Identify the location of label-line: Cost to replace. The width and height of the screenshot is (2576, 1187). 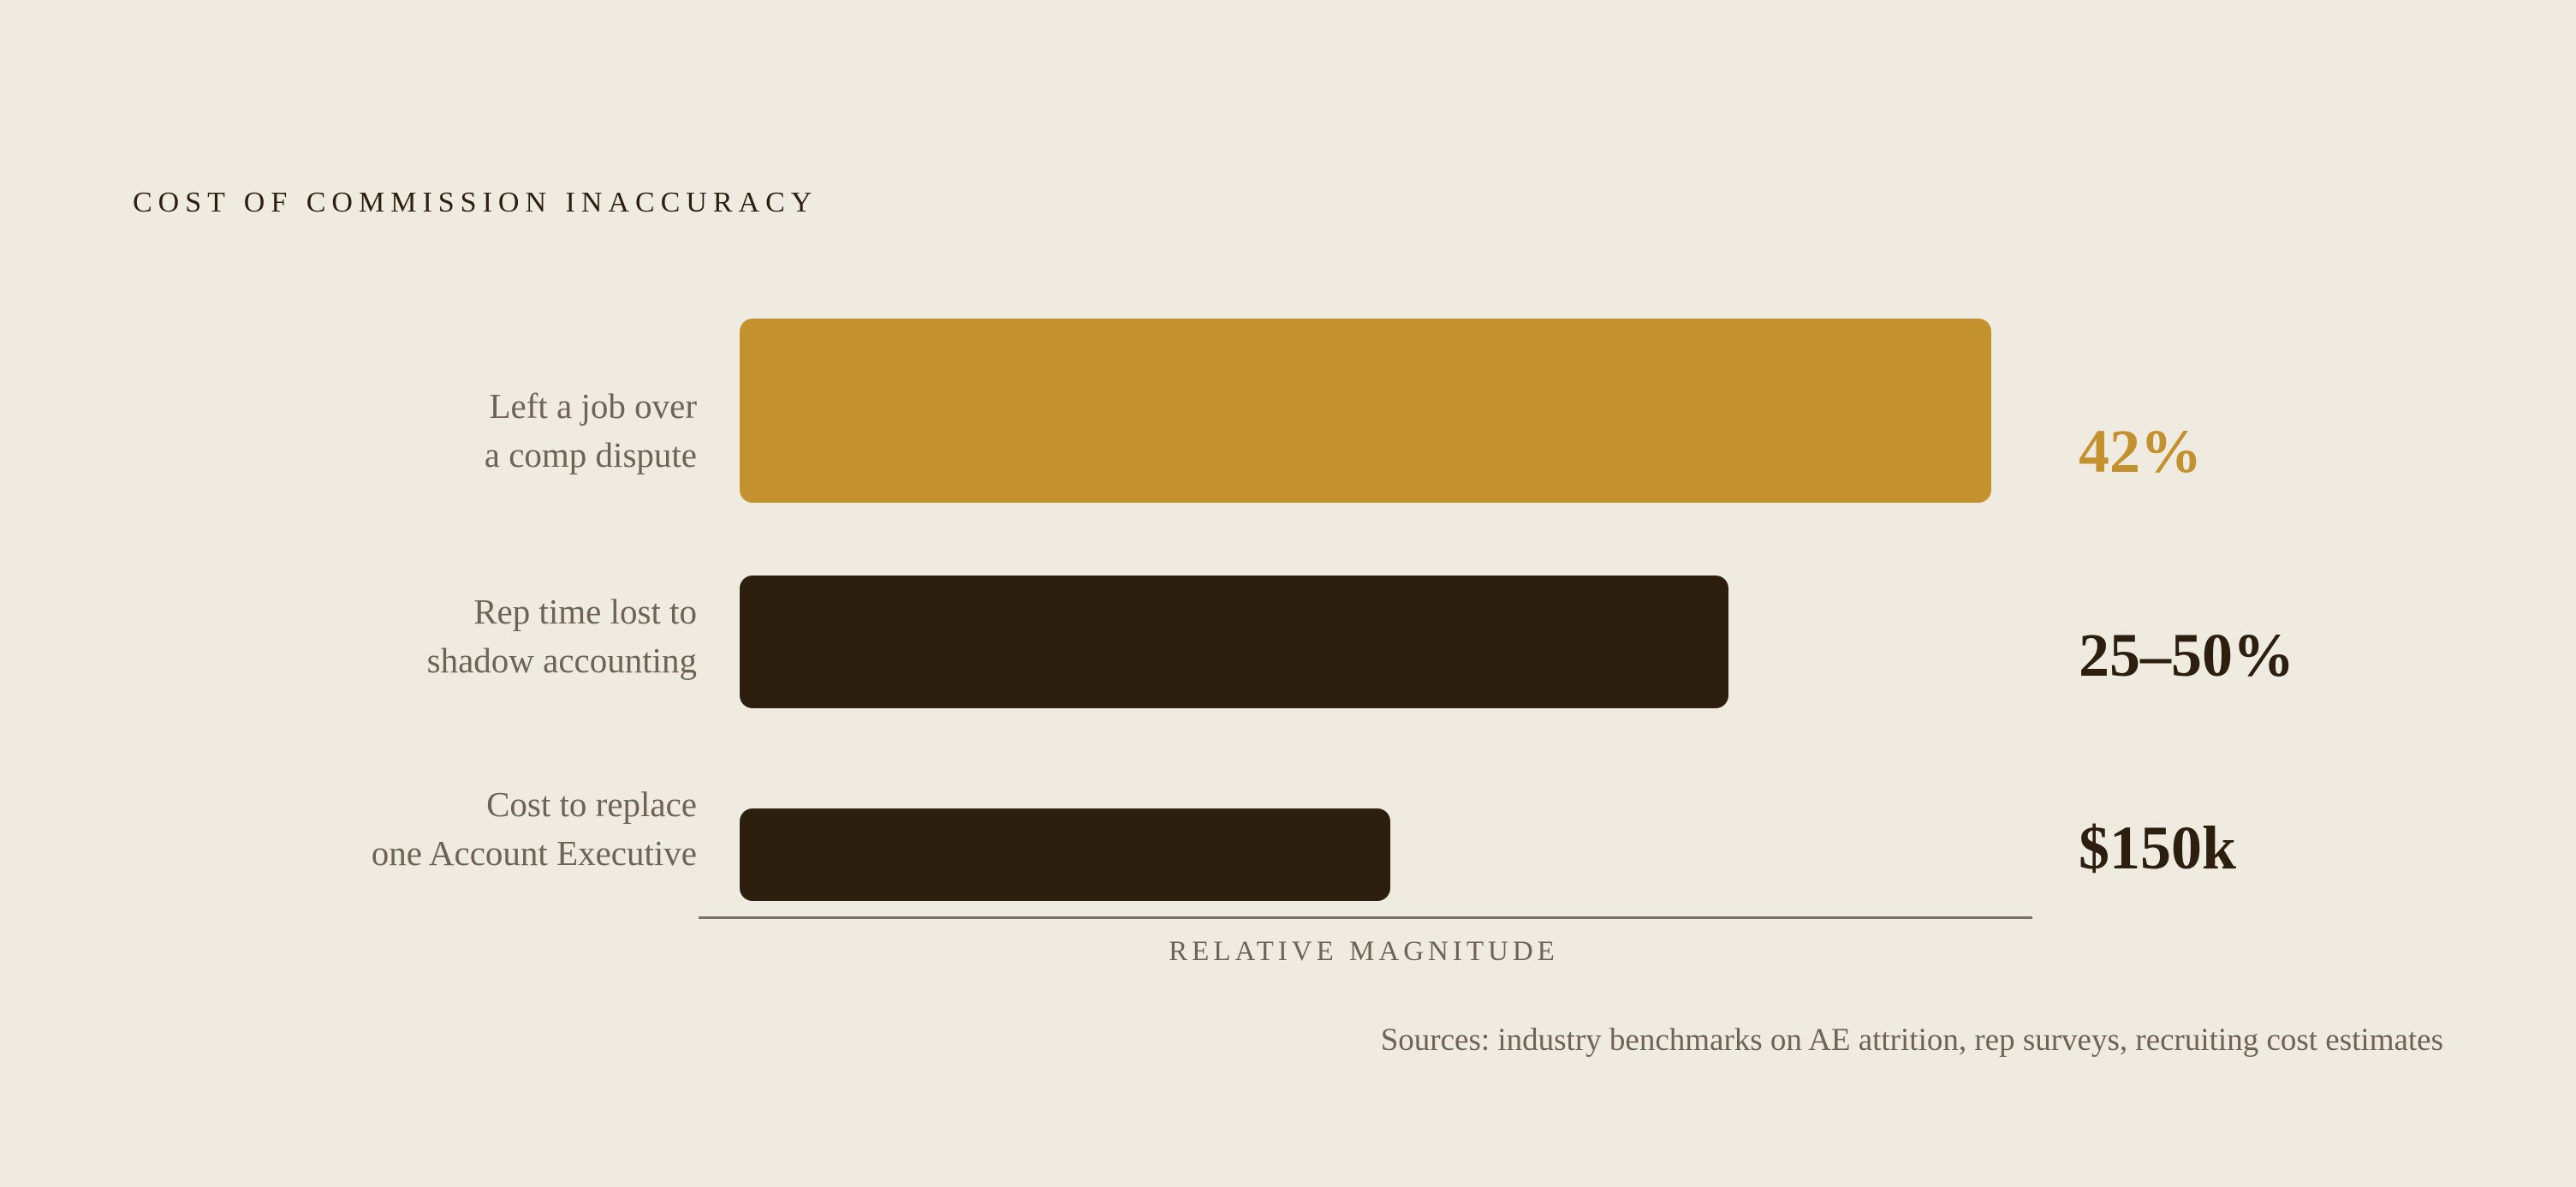
(591, 804).